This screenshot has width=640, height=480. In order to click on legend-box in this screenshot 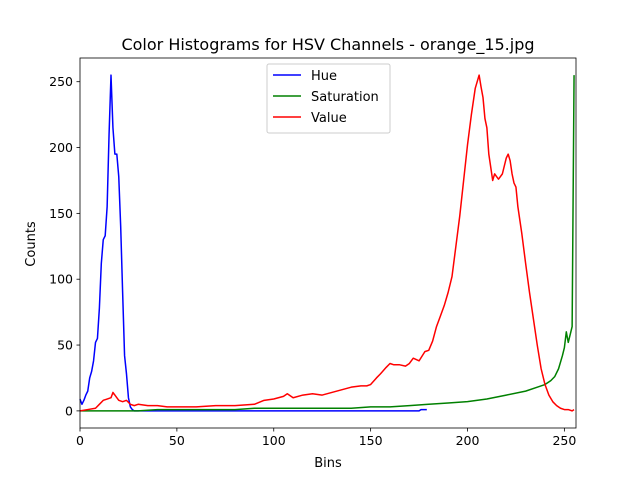, I will do `click(328, 98)`.